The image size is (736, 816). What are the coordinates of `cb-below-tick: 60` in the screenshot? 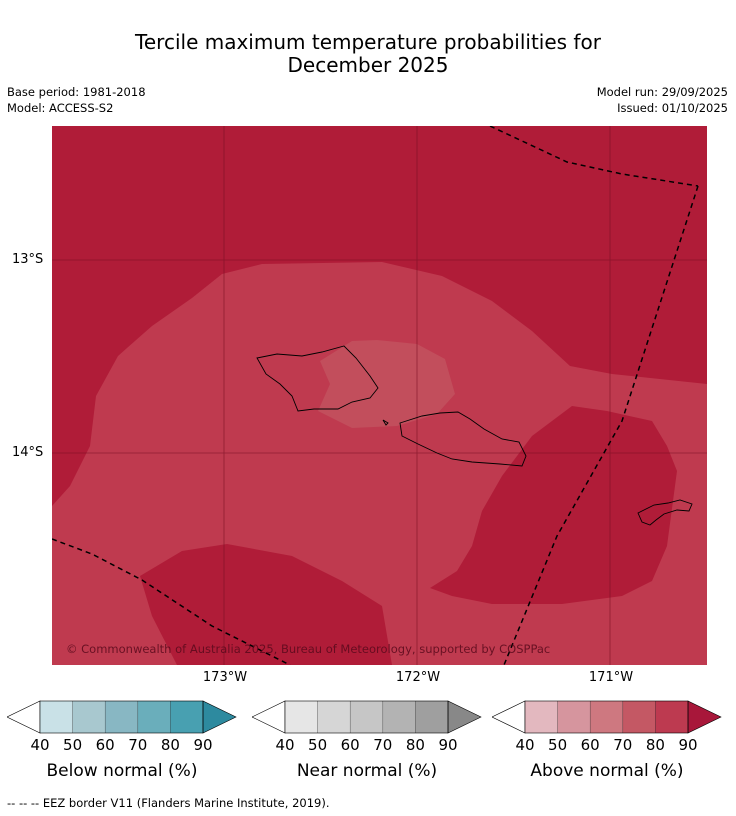 It's located at (105, 745).